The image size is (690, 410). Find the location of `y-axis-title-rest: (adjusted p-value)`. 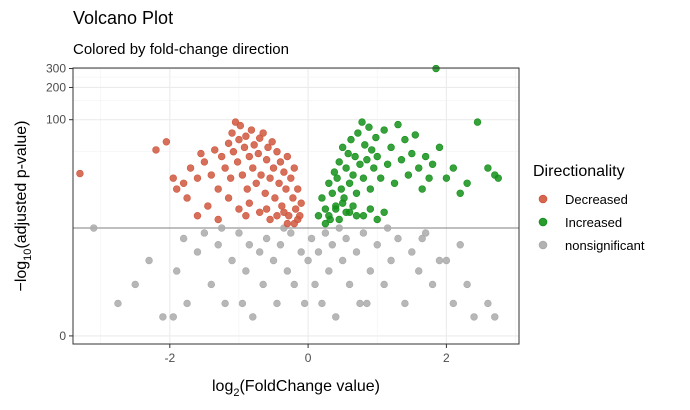

y-axis-title-rest: (adjusted p-value) is located at coordinates (21, 184).